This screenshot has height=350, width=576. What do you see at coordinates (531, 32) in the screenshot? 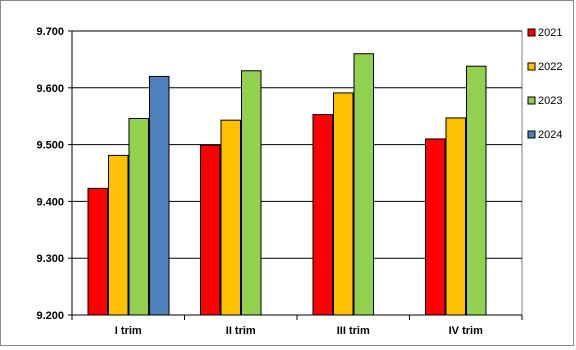
I see `legend-swatch-2021` at bounding box center [531, 32].